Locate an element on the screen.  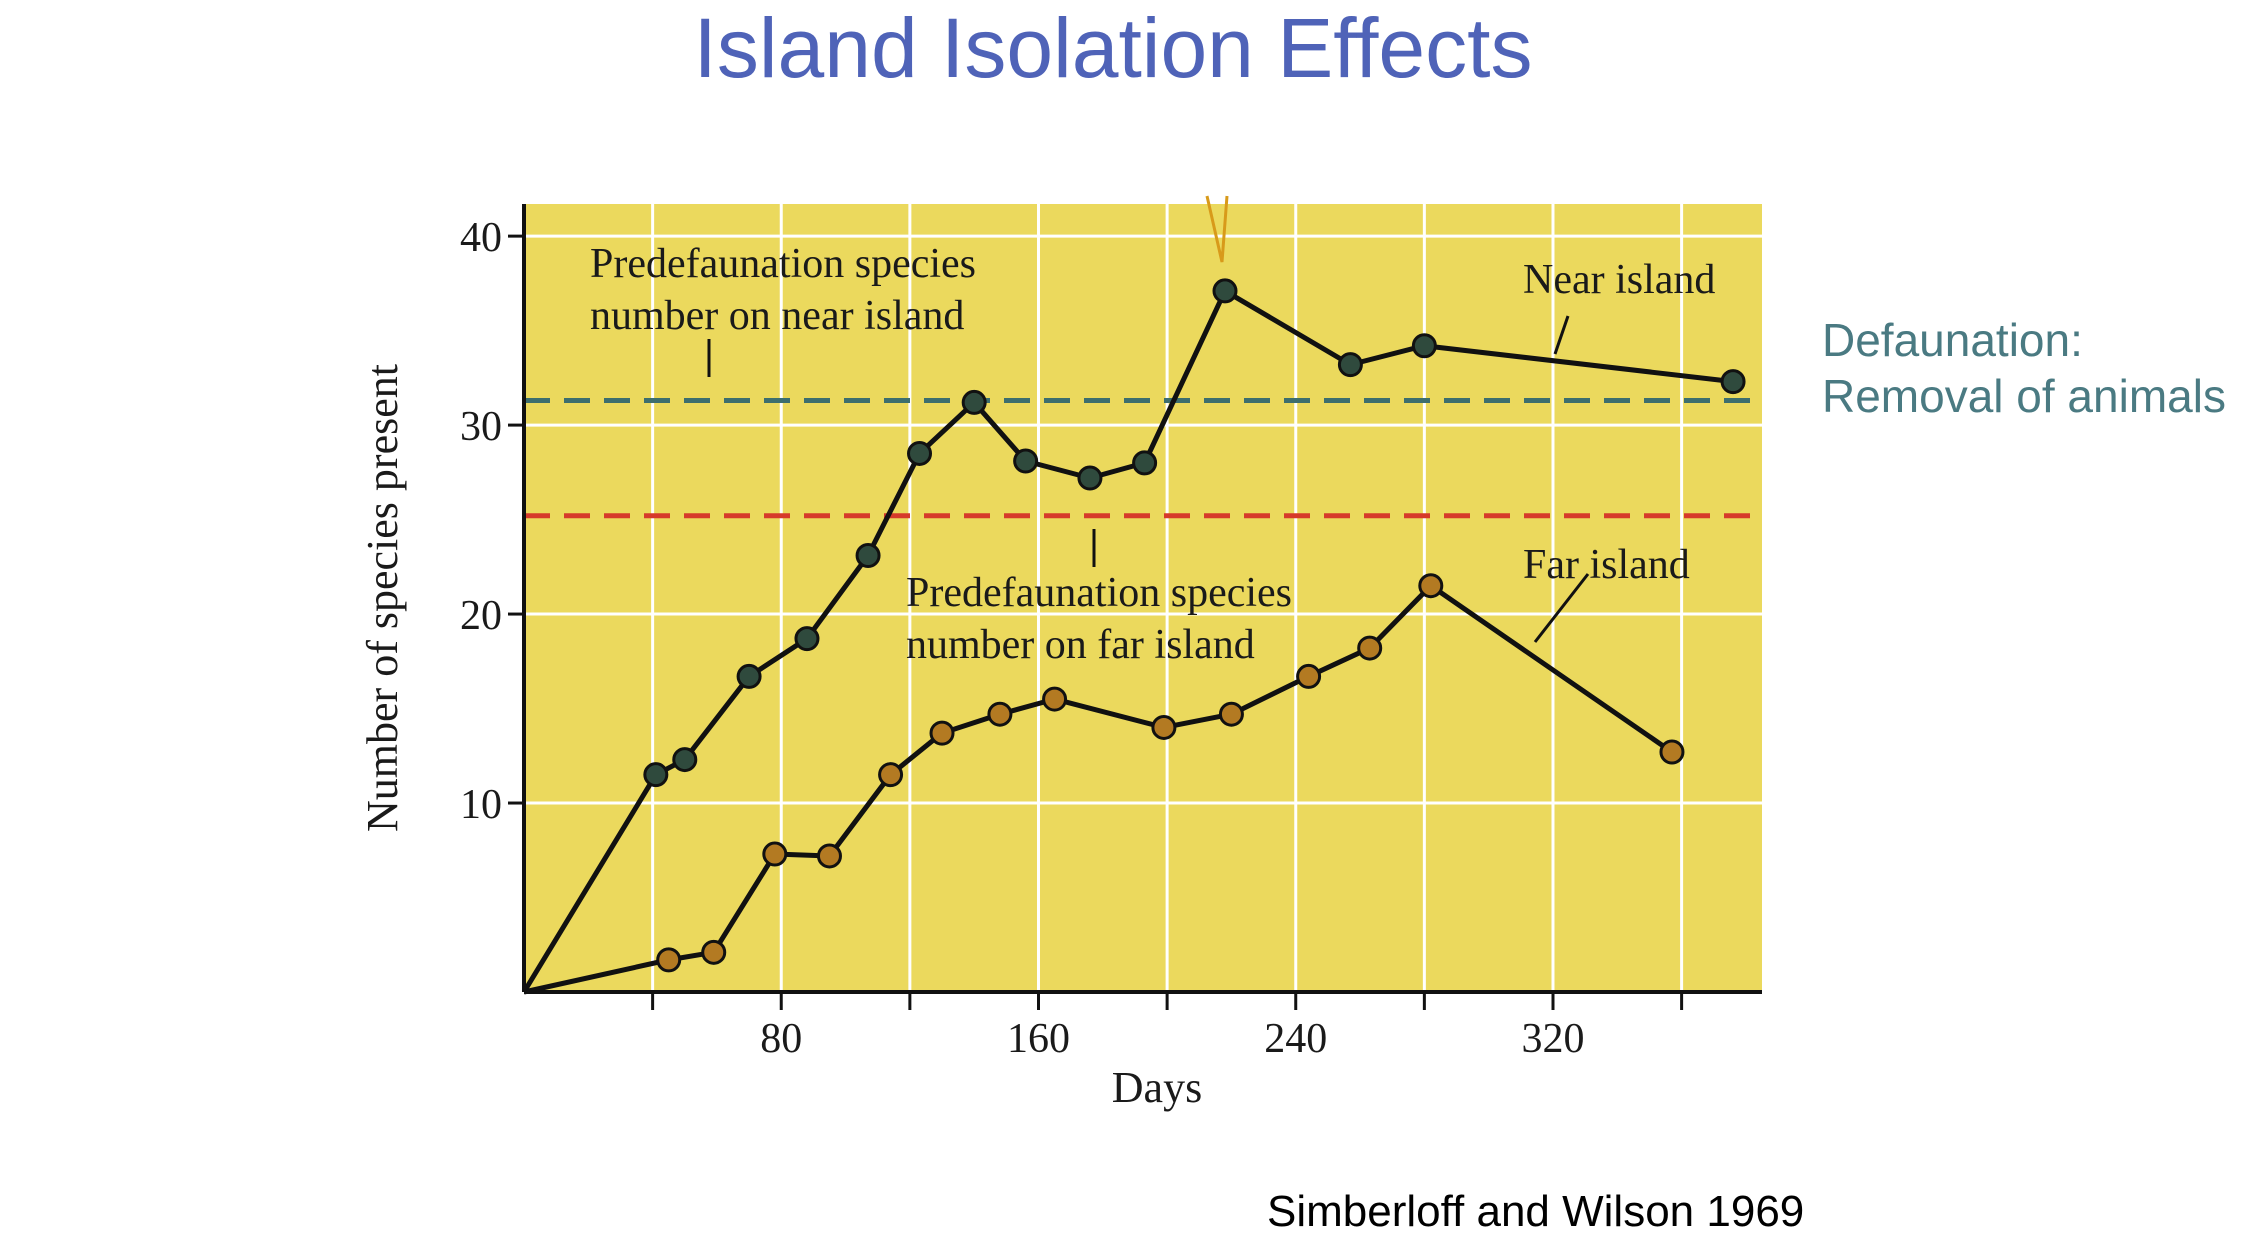
x-tick-label: 240 is located at coordinates (1295, 1039).